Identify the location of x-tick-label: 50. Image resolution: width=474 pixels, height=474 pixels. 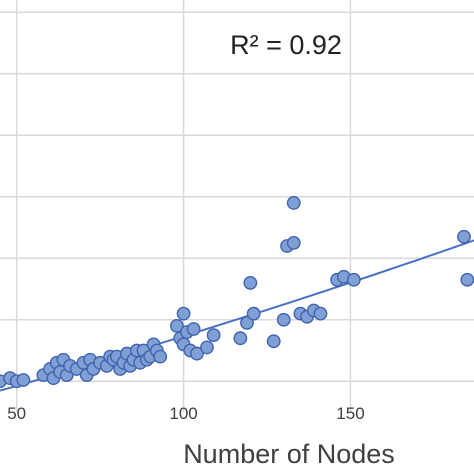
(16, 413).